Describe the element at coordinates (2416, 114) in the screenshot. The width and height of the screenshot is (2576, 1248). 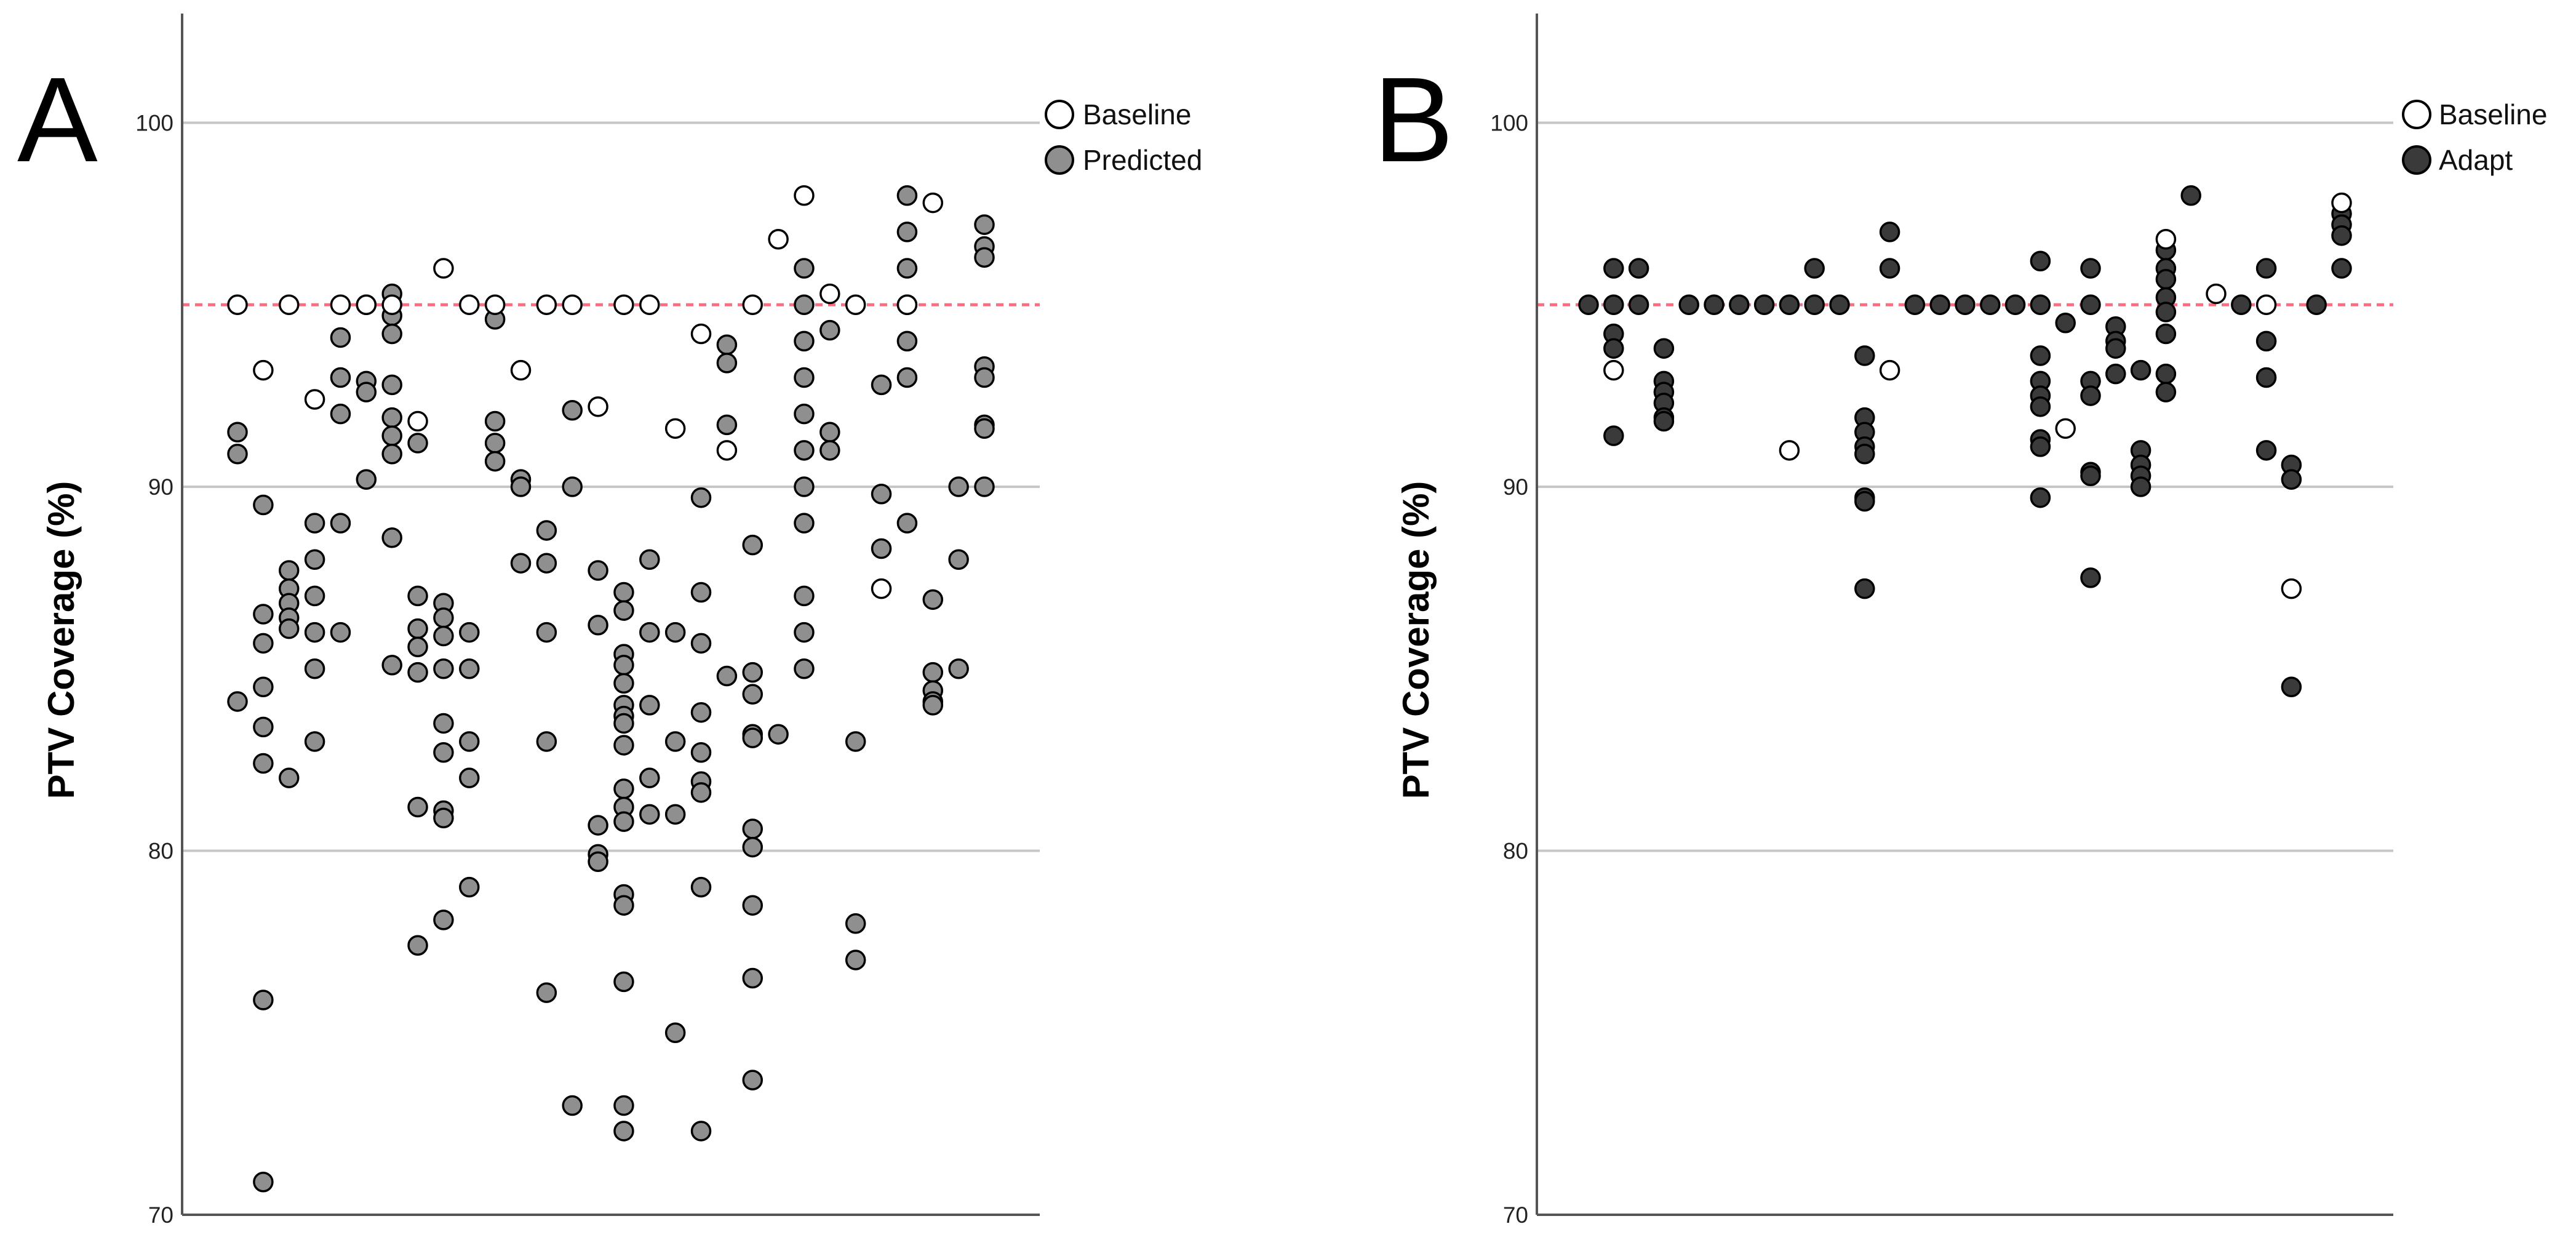
I see `legend-marker-baseline-b` at that location.